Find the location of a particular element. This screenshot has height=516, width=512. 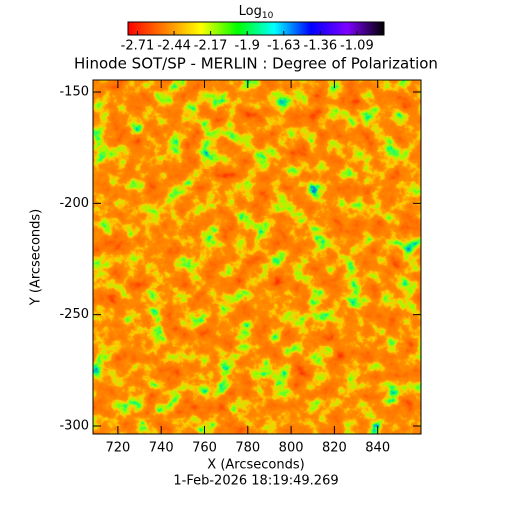

colorbar-label: Log10 is located at coordinates (256, 12).